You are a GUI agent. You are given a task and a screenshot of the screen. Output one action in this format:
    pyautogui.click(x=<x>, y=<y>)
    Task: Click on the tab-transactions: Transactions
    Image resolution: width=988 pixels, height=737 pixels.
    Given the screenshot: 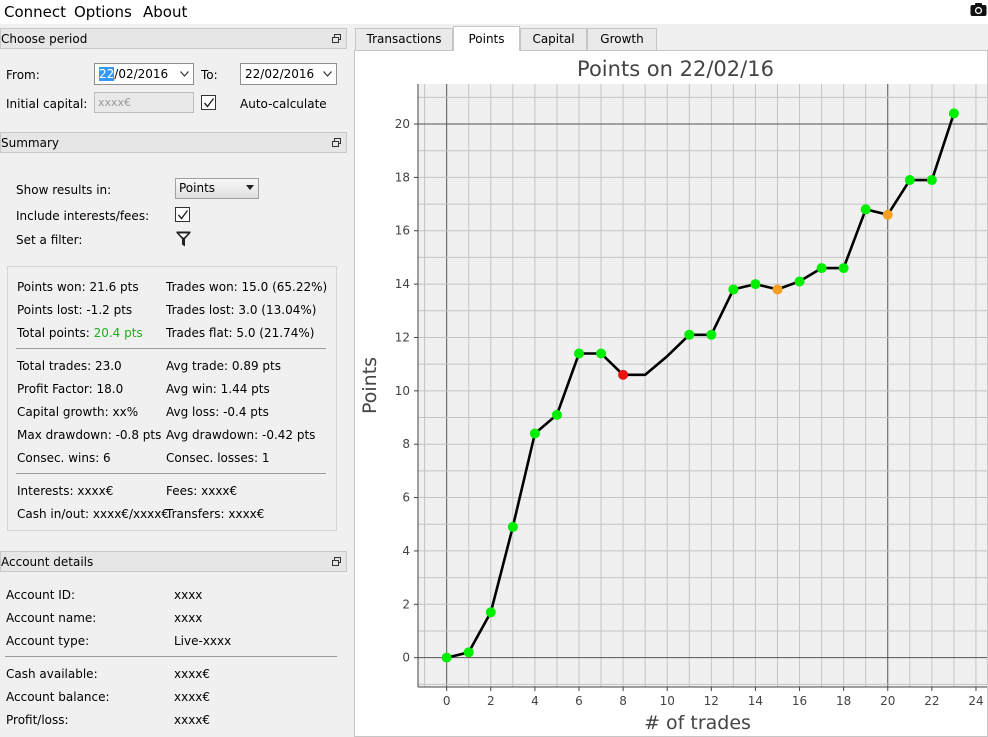 What is the action you would take?
    pyautogui.click(x=404, y=39)
    